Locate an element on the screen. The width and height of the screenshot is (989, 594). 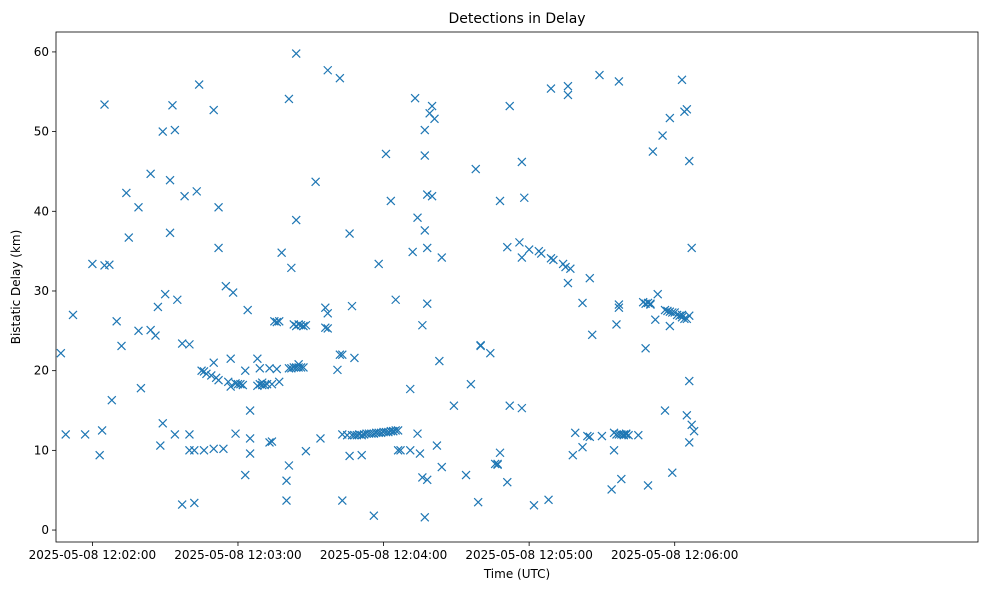
x-axis-label: Time (UTC) is located at coordinates (516, 574).